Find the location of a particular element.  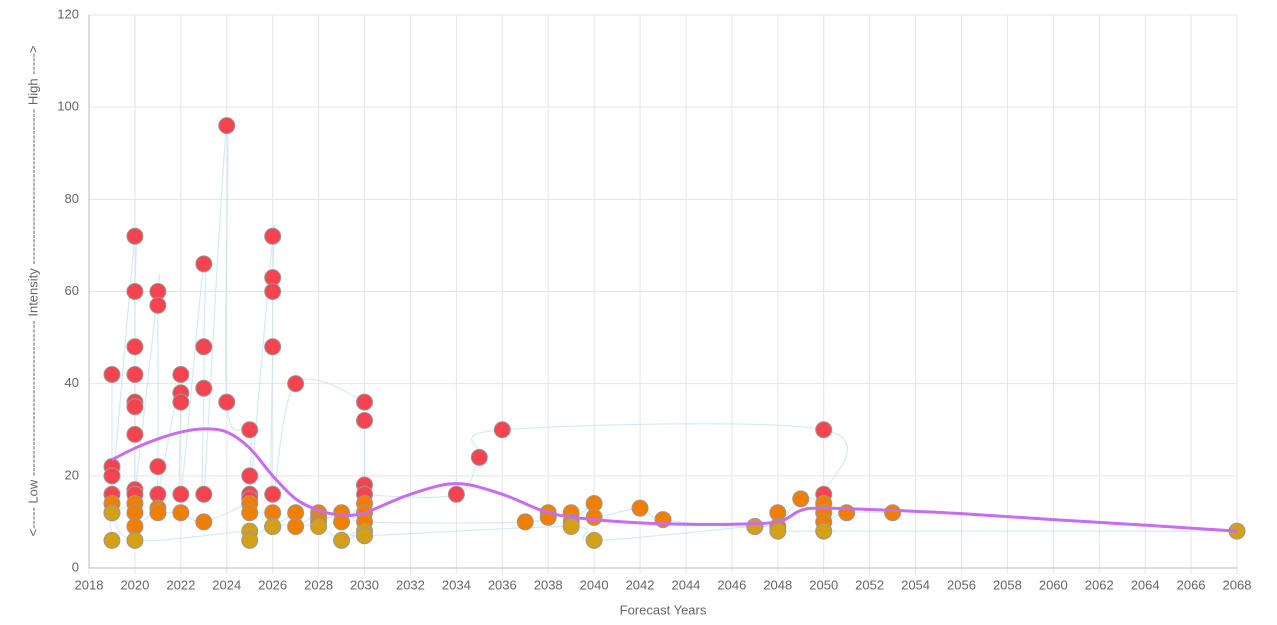

x-tick-label: 2040 is located at coordinates (594, 584).